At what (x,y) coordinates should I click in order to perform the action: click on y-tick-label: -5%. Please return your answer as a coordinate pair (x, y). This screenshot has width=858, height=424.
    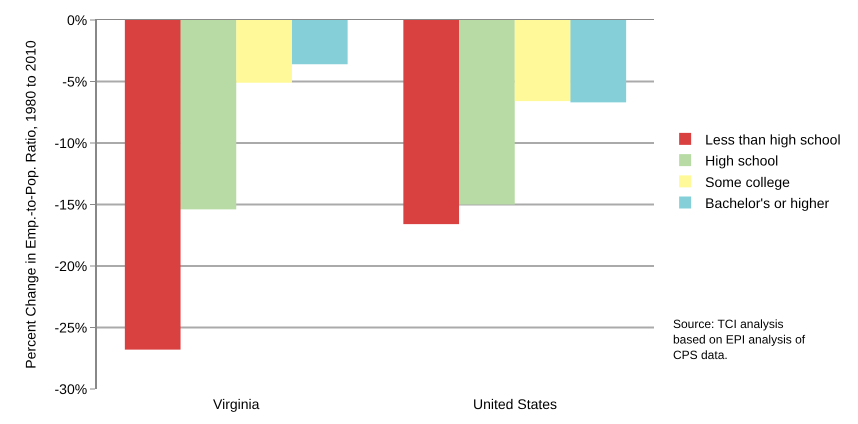
    Looking at the image, I should click on (75, 81).